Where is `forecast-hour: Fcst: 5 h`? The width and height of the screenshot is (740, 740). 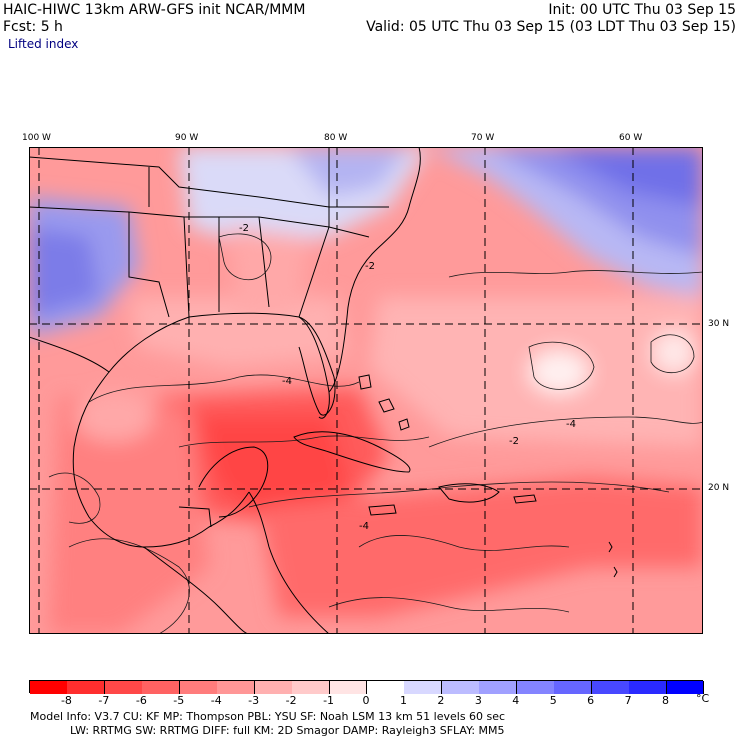
forecast-hour: Fcst: 5 h is located at coordinates (33, 27).